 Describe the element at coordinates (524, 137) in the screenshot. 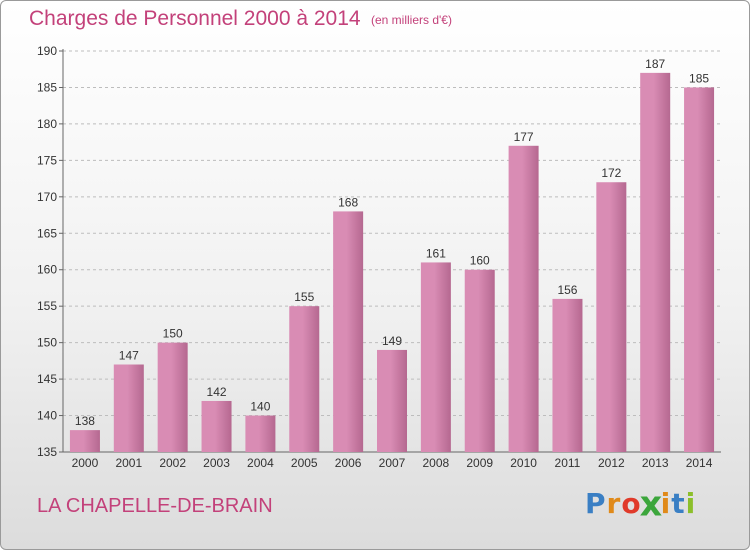

I see `data-label: 177` at that location.